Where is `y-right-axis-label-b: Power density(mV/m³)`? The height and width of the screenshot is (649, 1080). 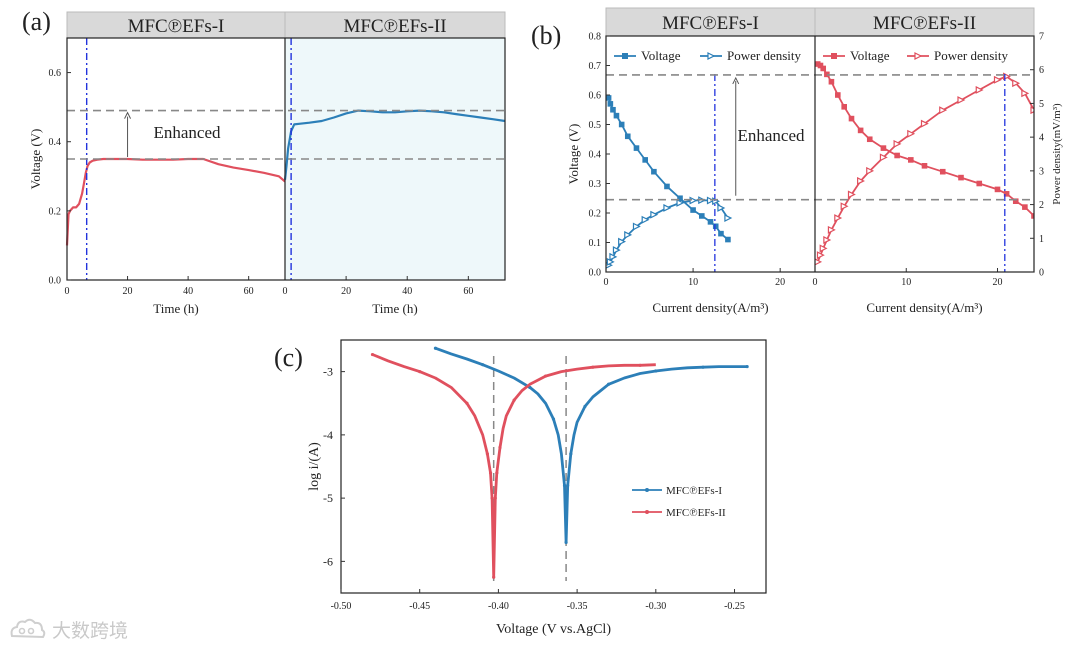 y-right-axis-label-b: Power density(mV/m³) is located at coordinates (1057, 154).